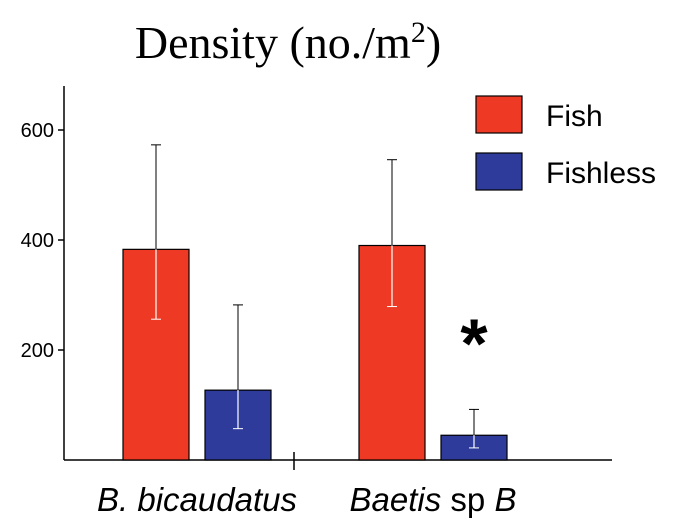 This screenshot has width=682, height=521. What do you see at coordinates (499, 114) in the screenshot?
I see `legend-swatch-fish` at bounding box center [499, 114].